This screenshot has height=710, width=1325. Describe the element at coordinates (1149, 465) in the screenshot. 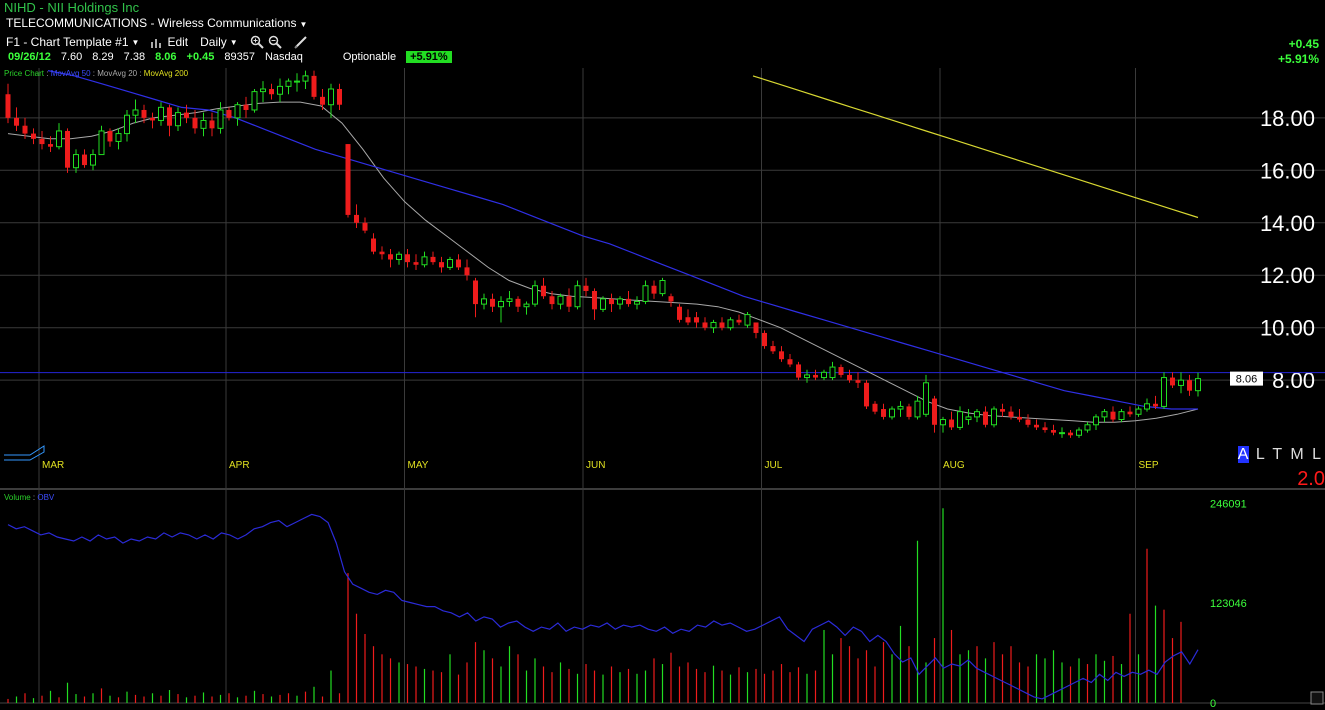

I see `month-label: SEP` at that location.